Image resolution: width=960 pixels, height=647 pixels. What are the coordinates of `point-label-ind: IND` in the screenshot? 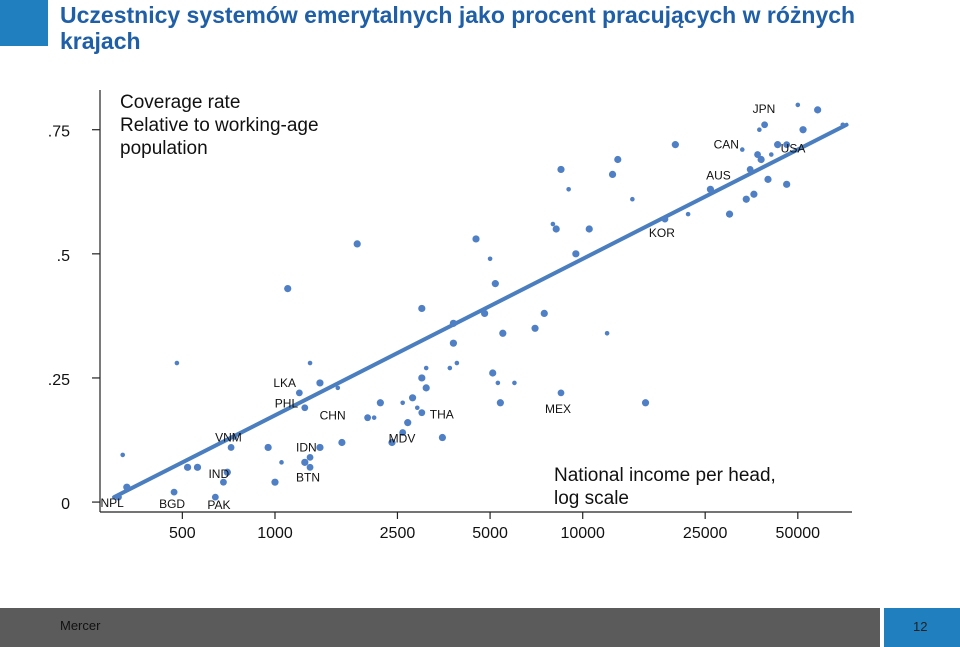 It's located at (218, 474).